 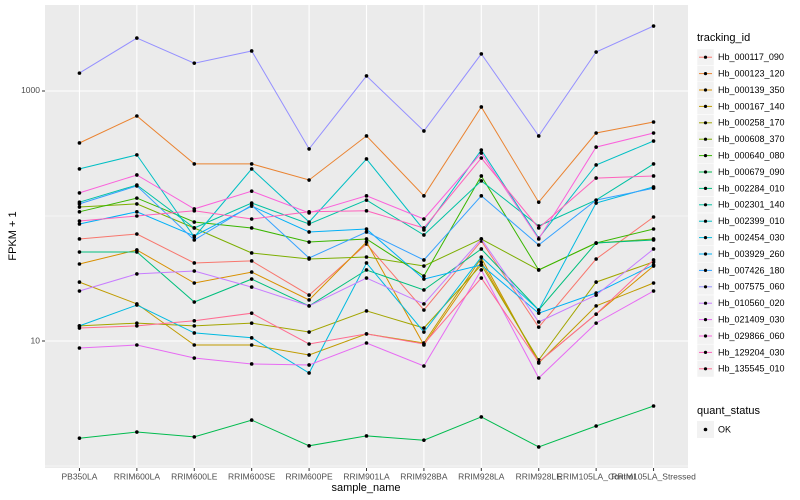 I want to click on legend-label: Hb_129204_030, so click(x=751, y=352).